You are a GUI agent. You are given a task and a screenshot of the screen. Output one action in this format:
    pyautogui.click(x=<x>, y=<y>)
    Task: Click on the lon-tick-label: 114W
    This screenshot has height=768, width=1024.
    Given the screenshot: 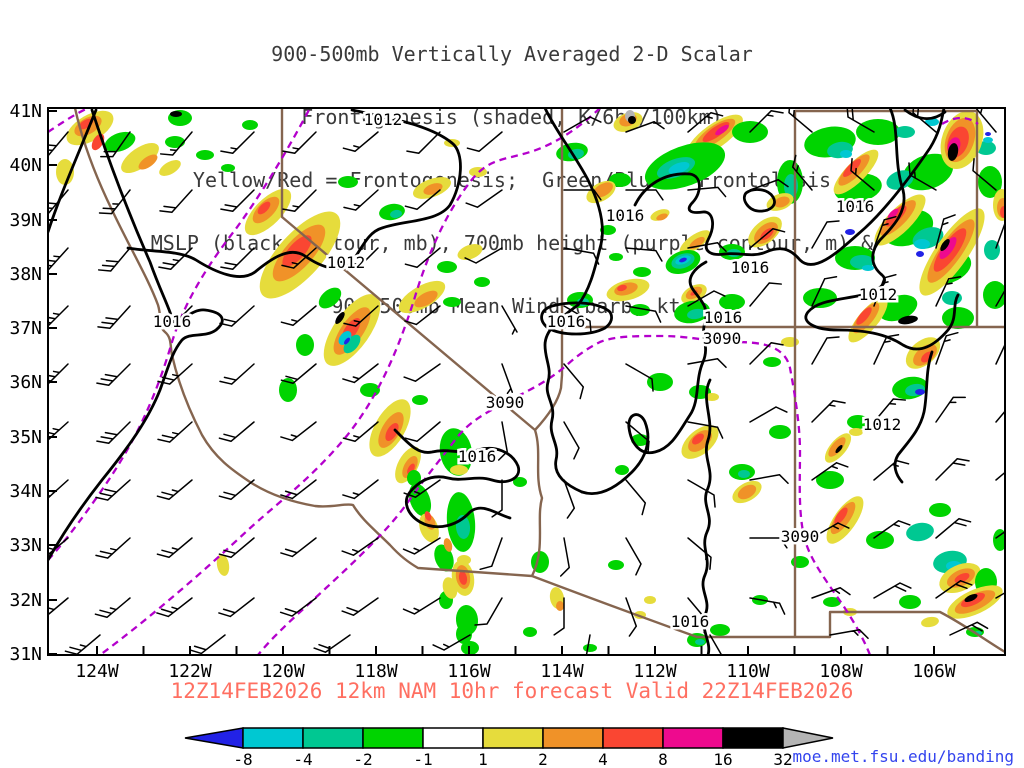 What is the action you would take?
    pyautogui.click(x=562, y=671)
    